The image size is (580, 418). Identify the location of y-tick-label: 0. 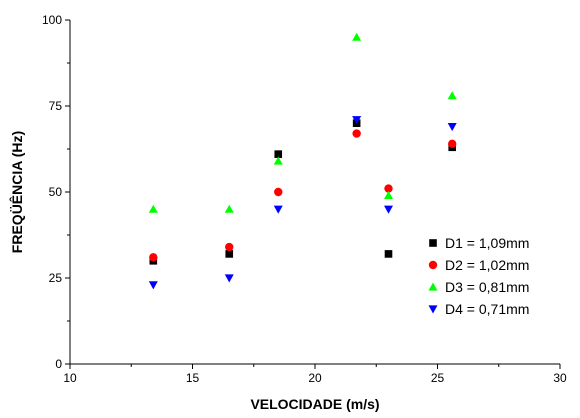
(58, 364).